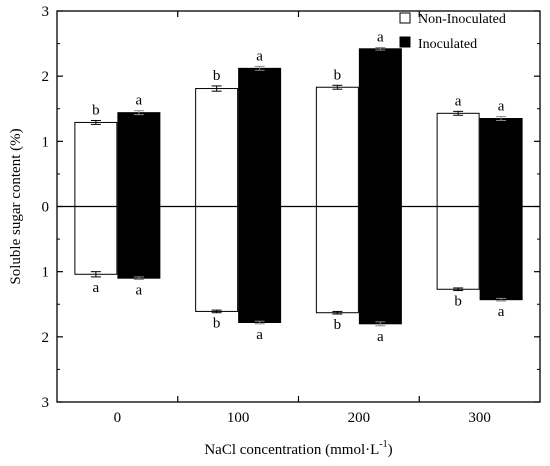 This screenshot has width=550, height=466. Describe the element at coordinates (501, 107) in the screenshot. I see `significance-label-inoculated-upper-300: a` at that location.